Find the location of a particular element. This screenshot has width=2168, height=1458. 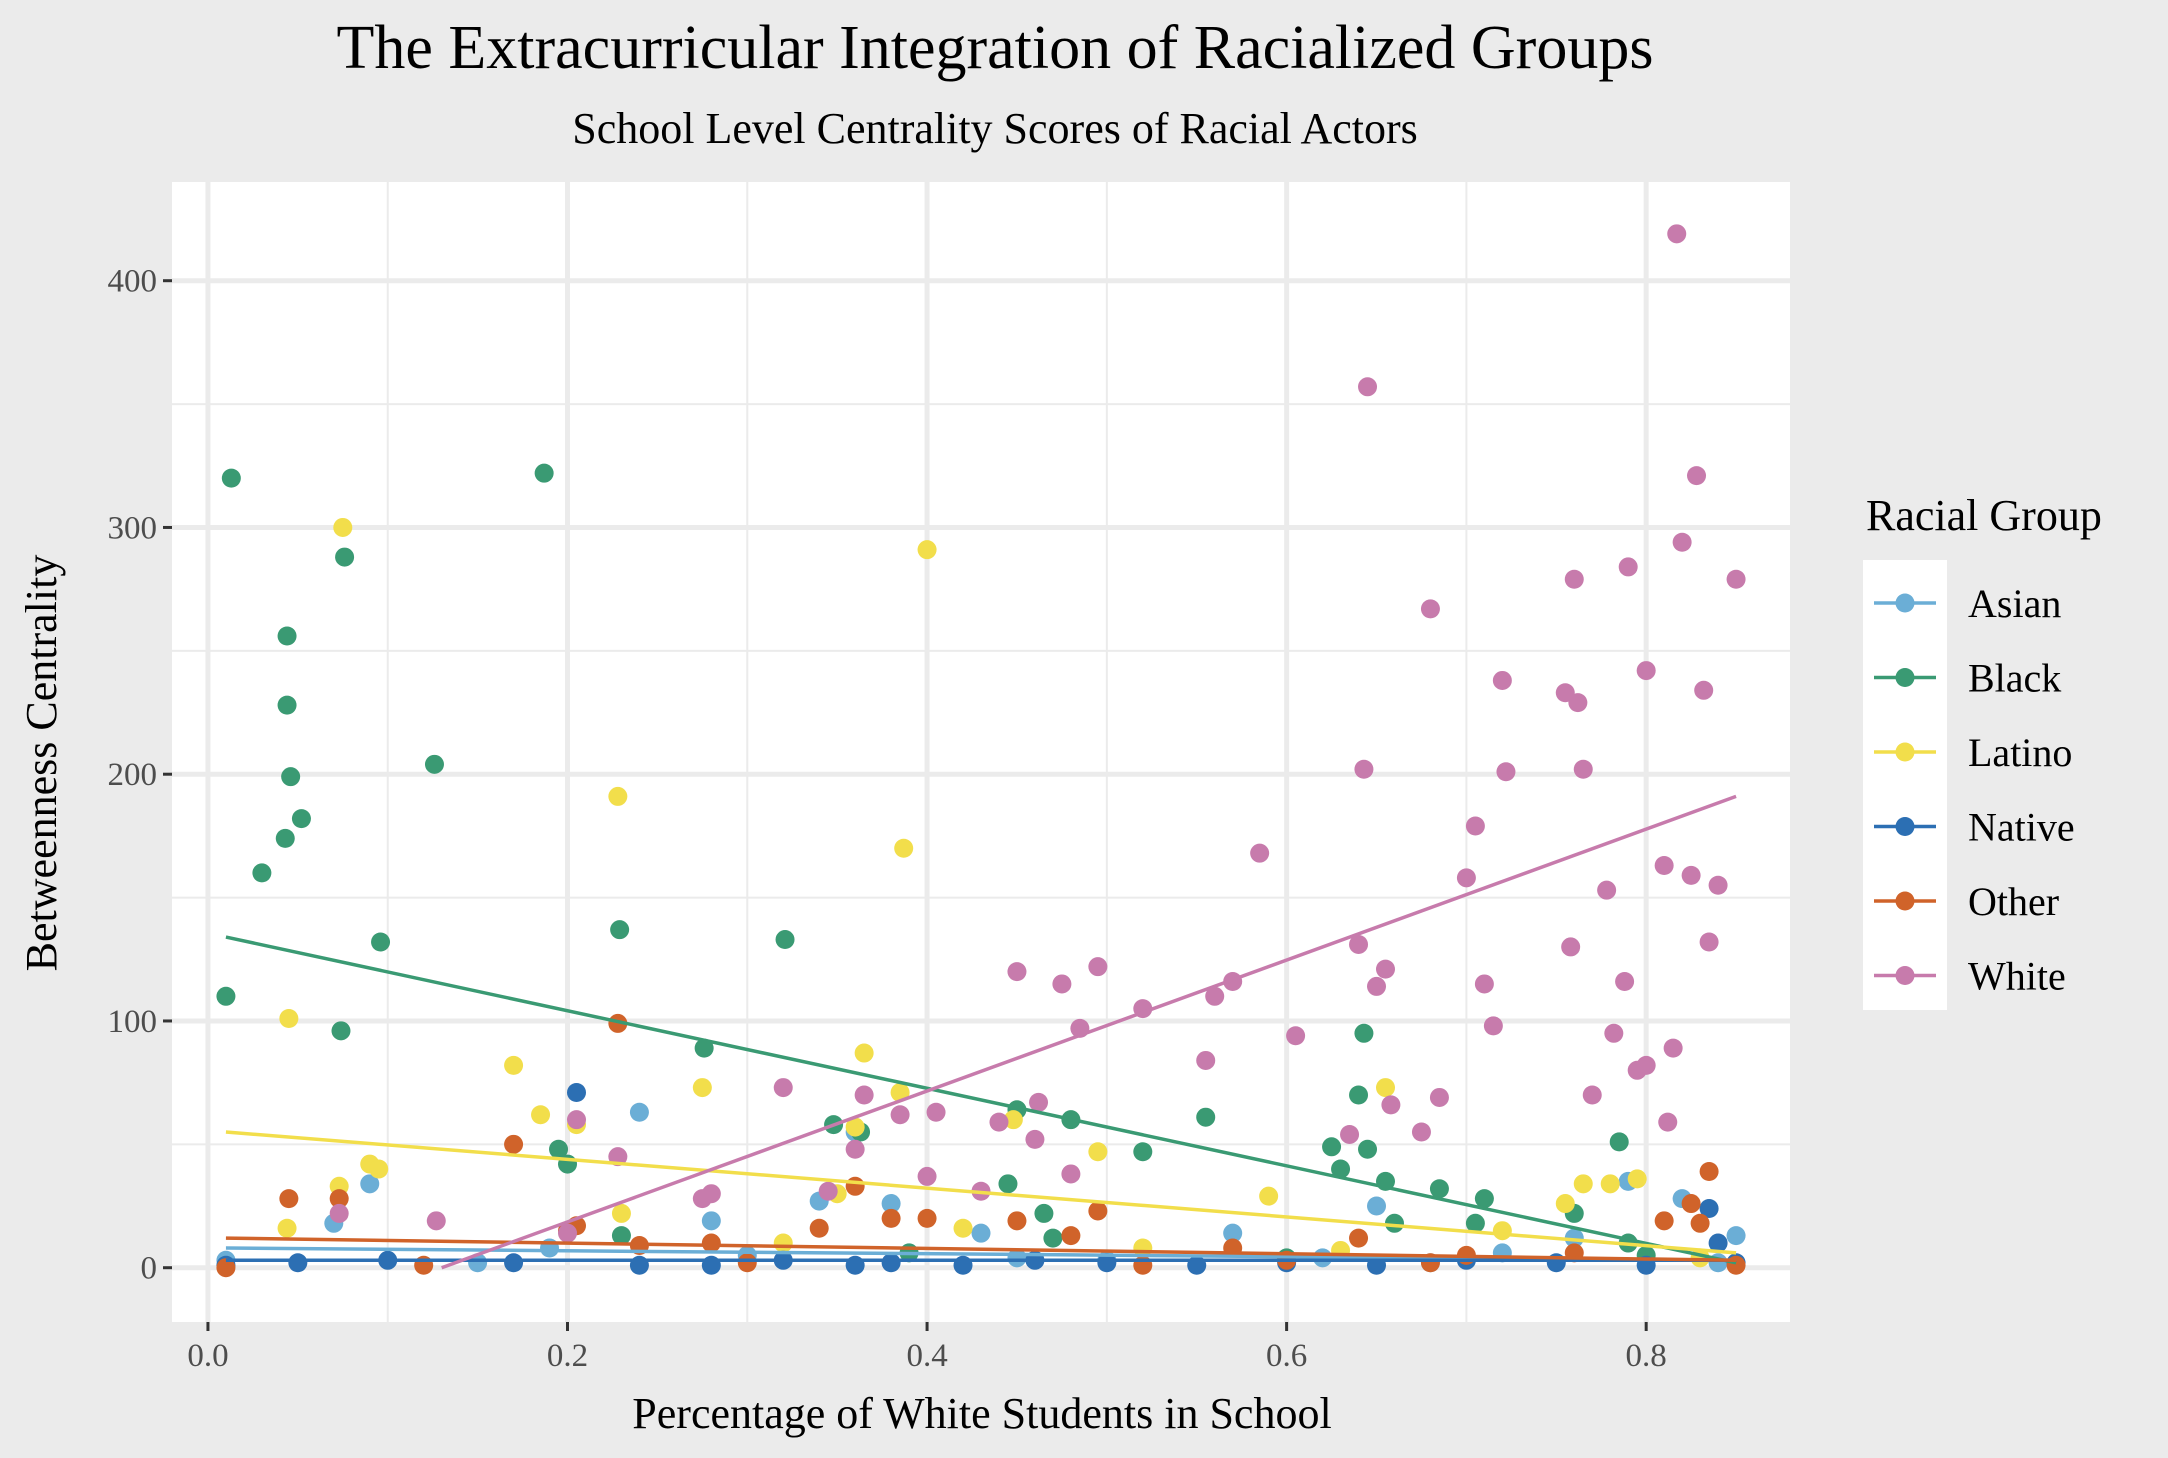

legend-label: Other is located at coordinates (2013, 901).